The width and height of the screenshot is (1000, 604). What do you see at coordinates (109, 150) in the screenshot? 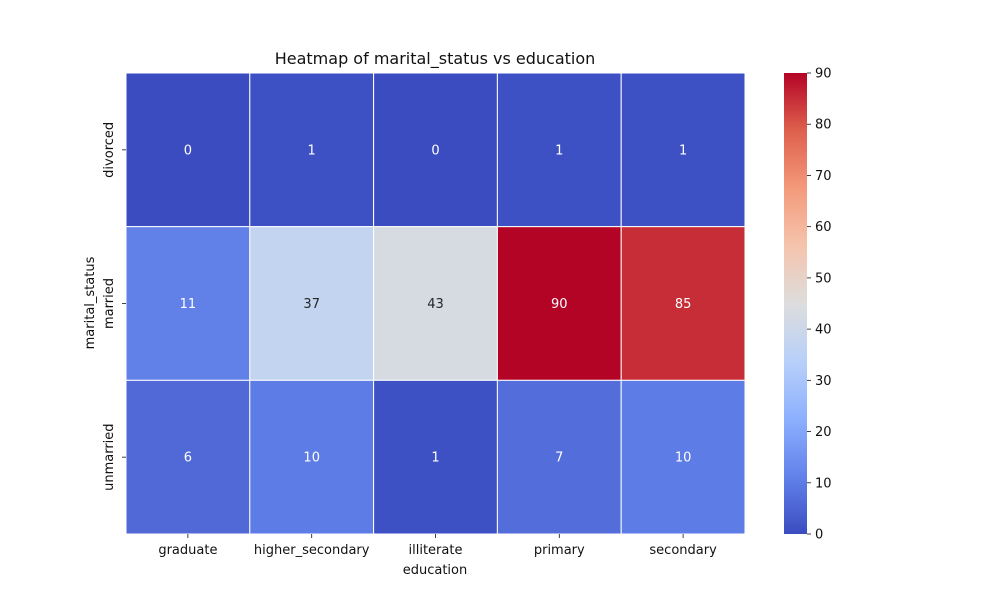
I see `y-tick-label: divorced` at bounding box center [109, 150].